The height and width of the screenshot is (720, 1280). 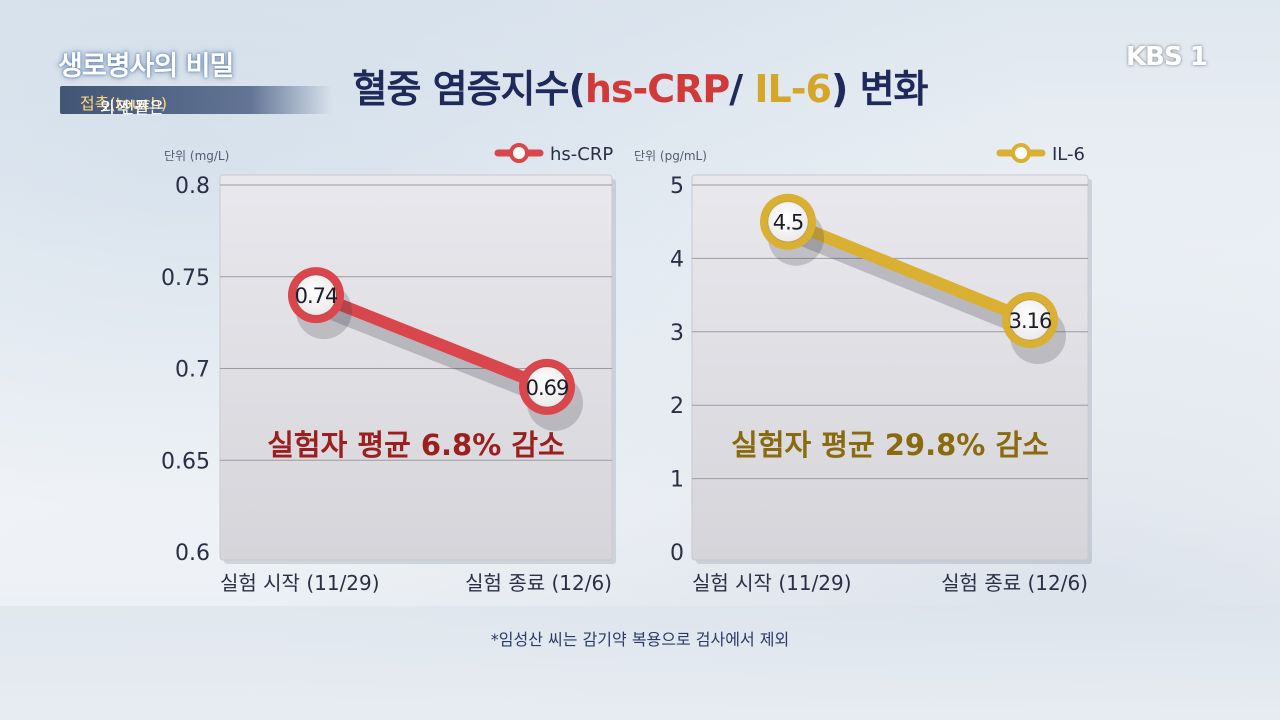 What do you see at coordinates (192, 553) in the screenshot?
I see `y-tick-label: 0.6` at bounding box center [192, 553].